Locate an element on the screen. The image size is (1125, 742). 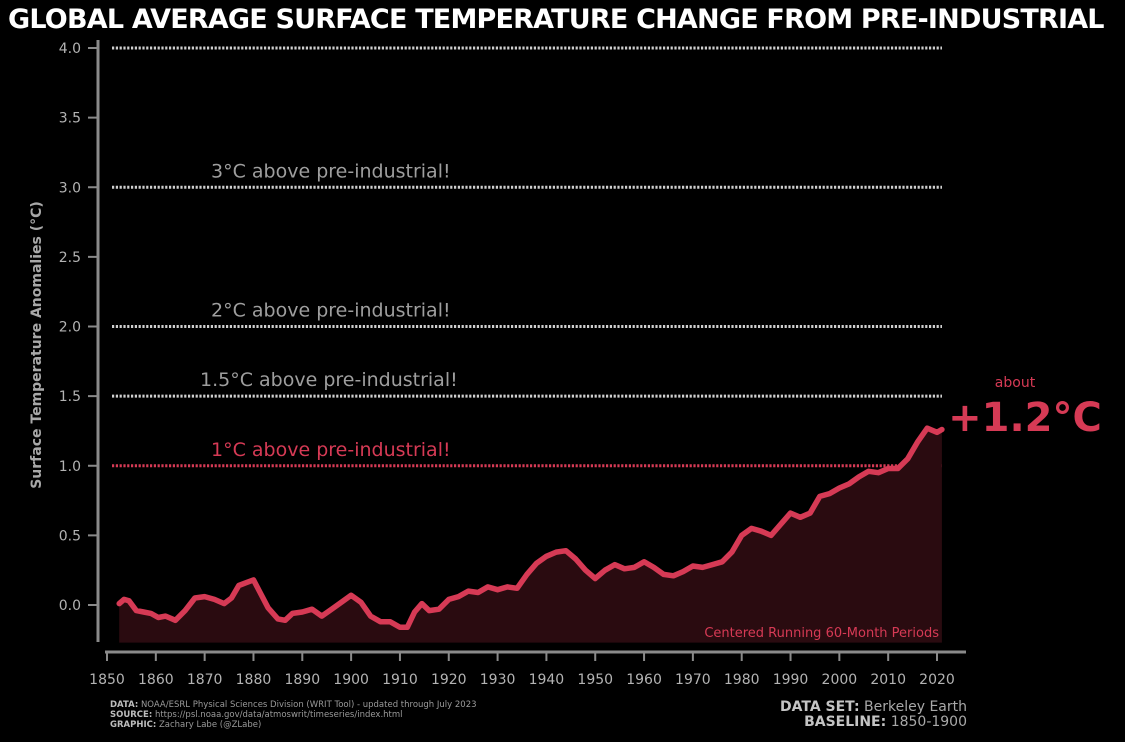
x-tick-label: 1900 is located at coordinates (351, 680).